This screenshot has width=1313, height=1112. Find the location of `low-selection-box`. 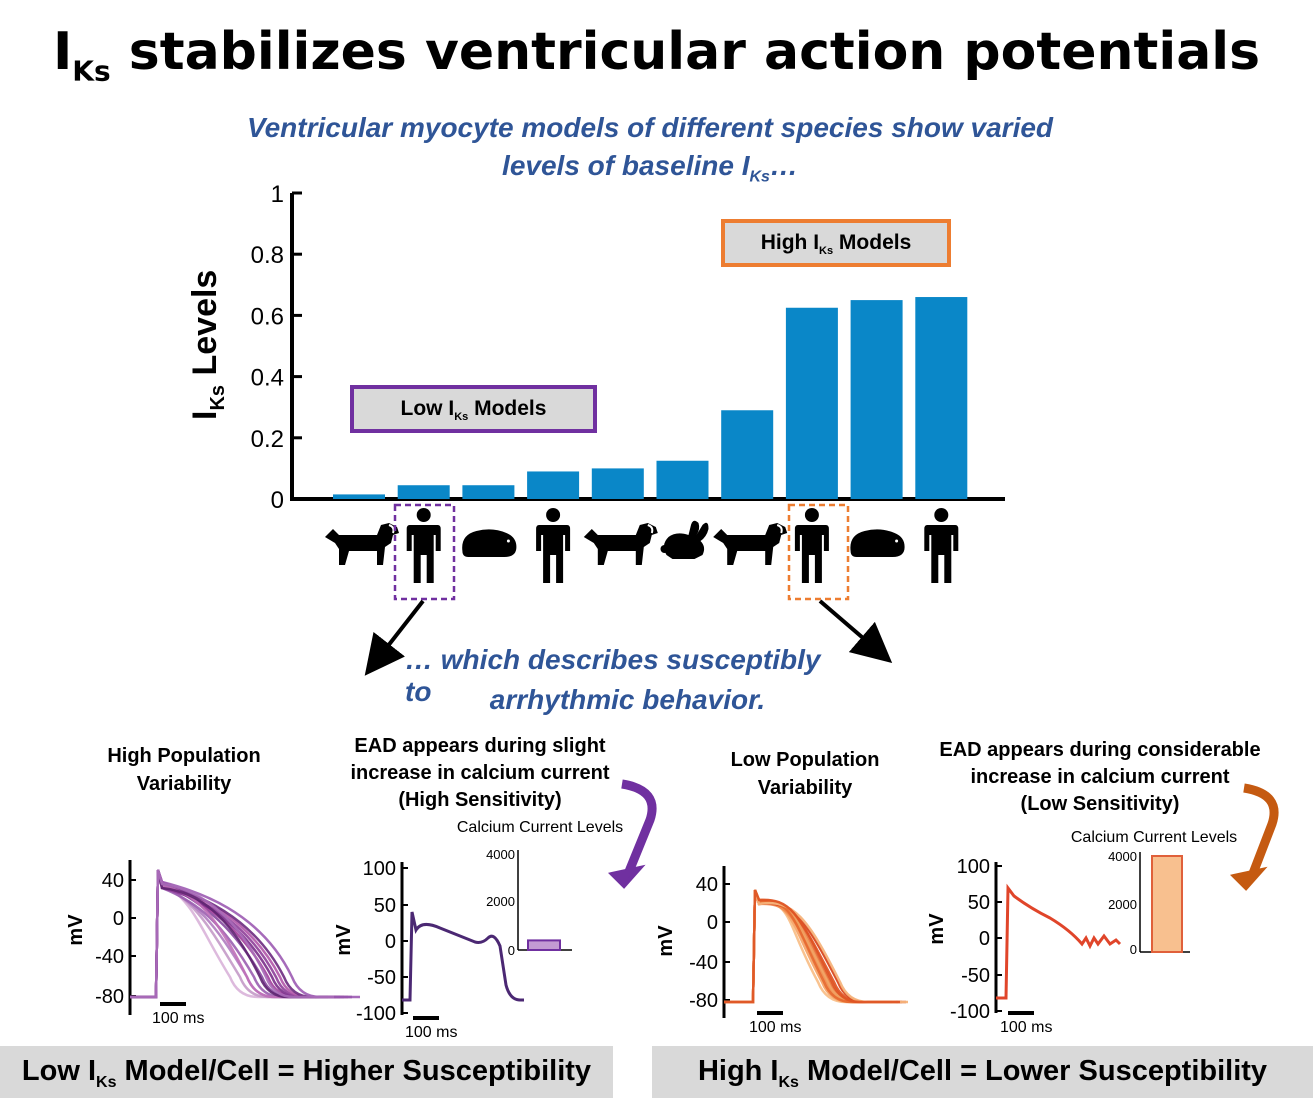

low-selection-box is located at coordinates (424, 552).